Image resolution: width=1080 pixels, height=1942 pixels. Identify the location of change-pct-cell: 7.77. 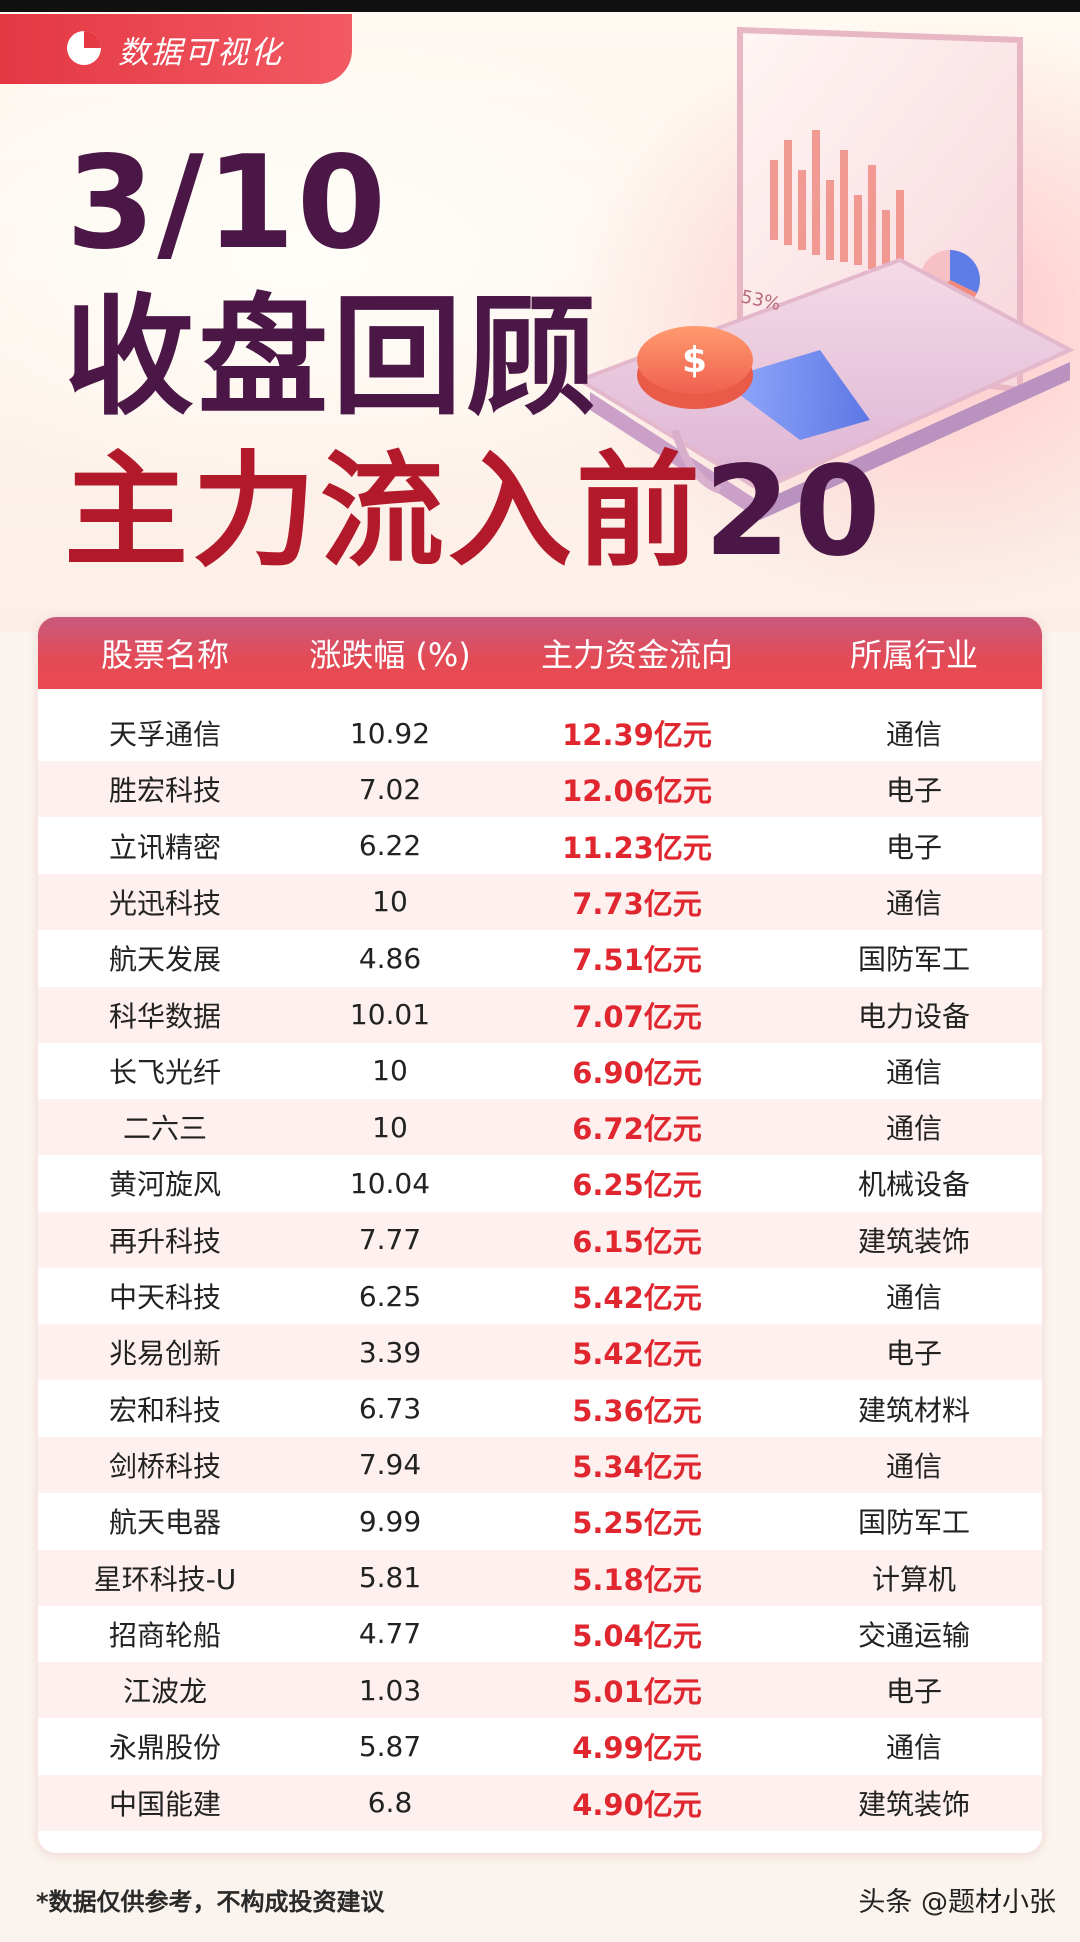
(390, 1240).